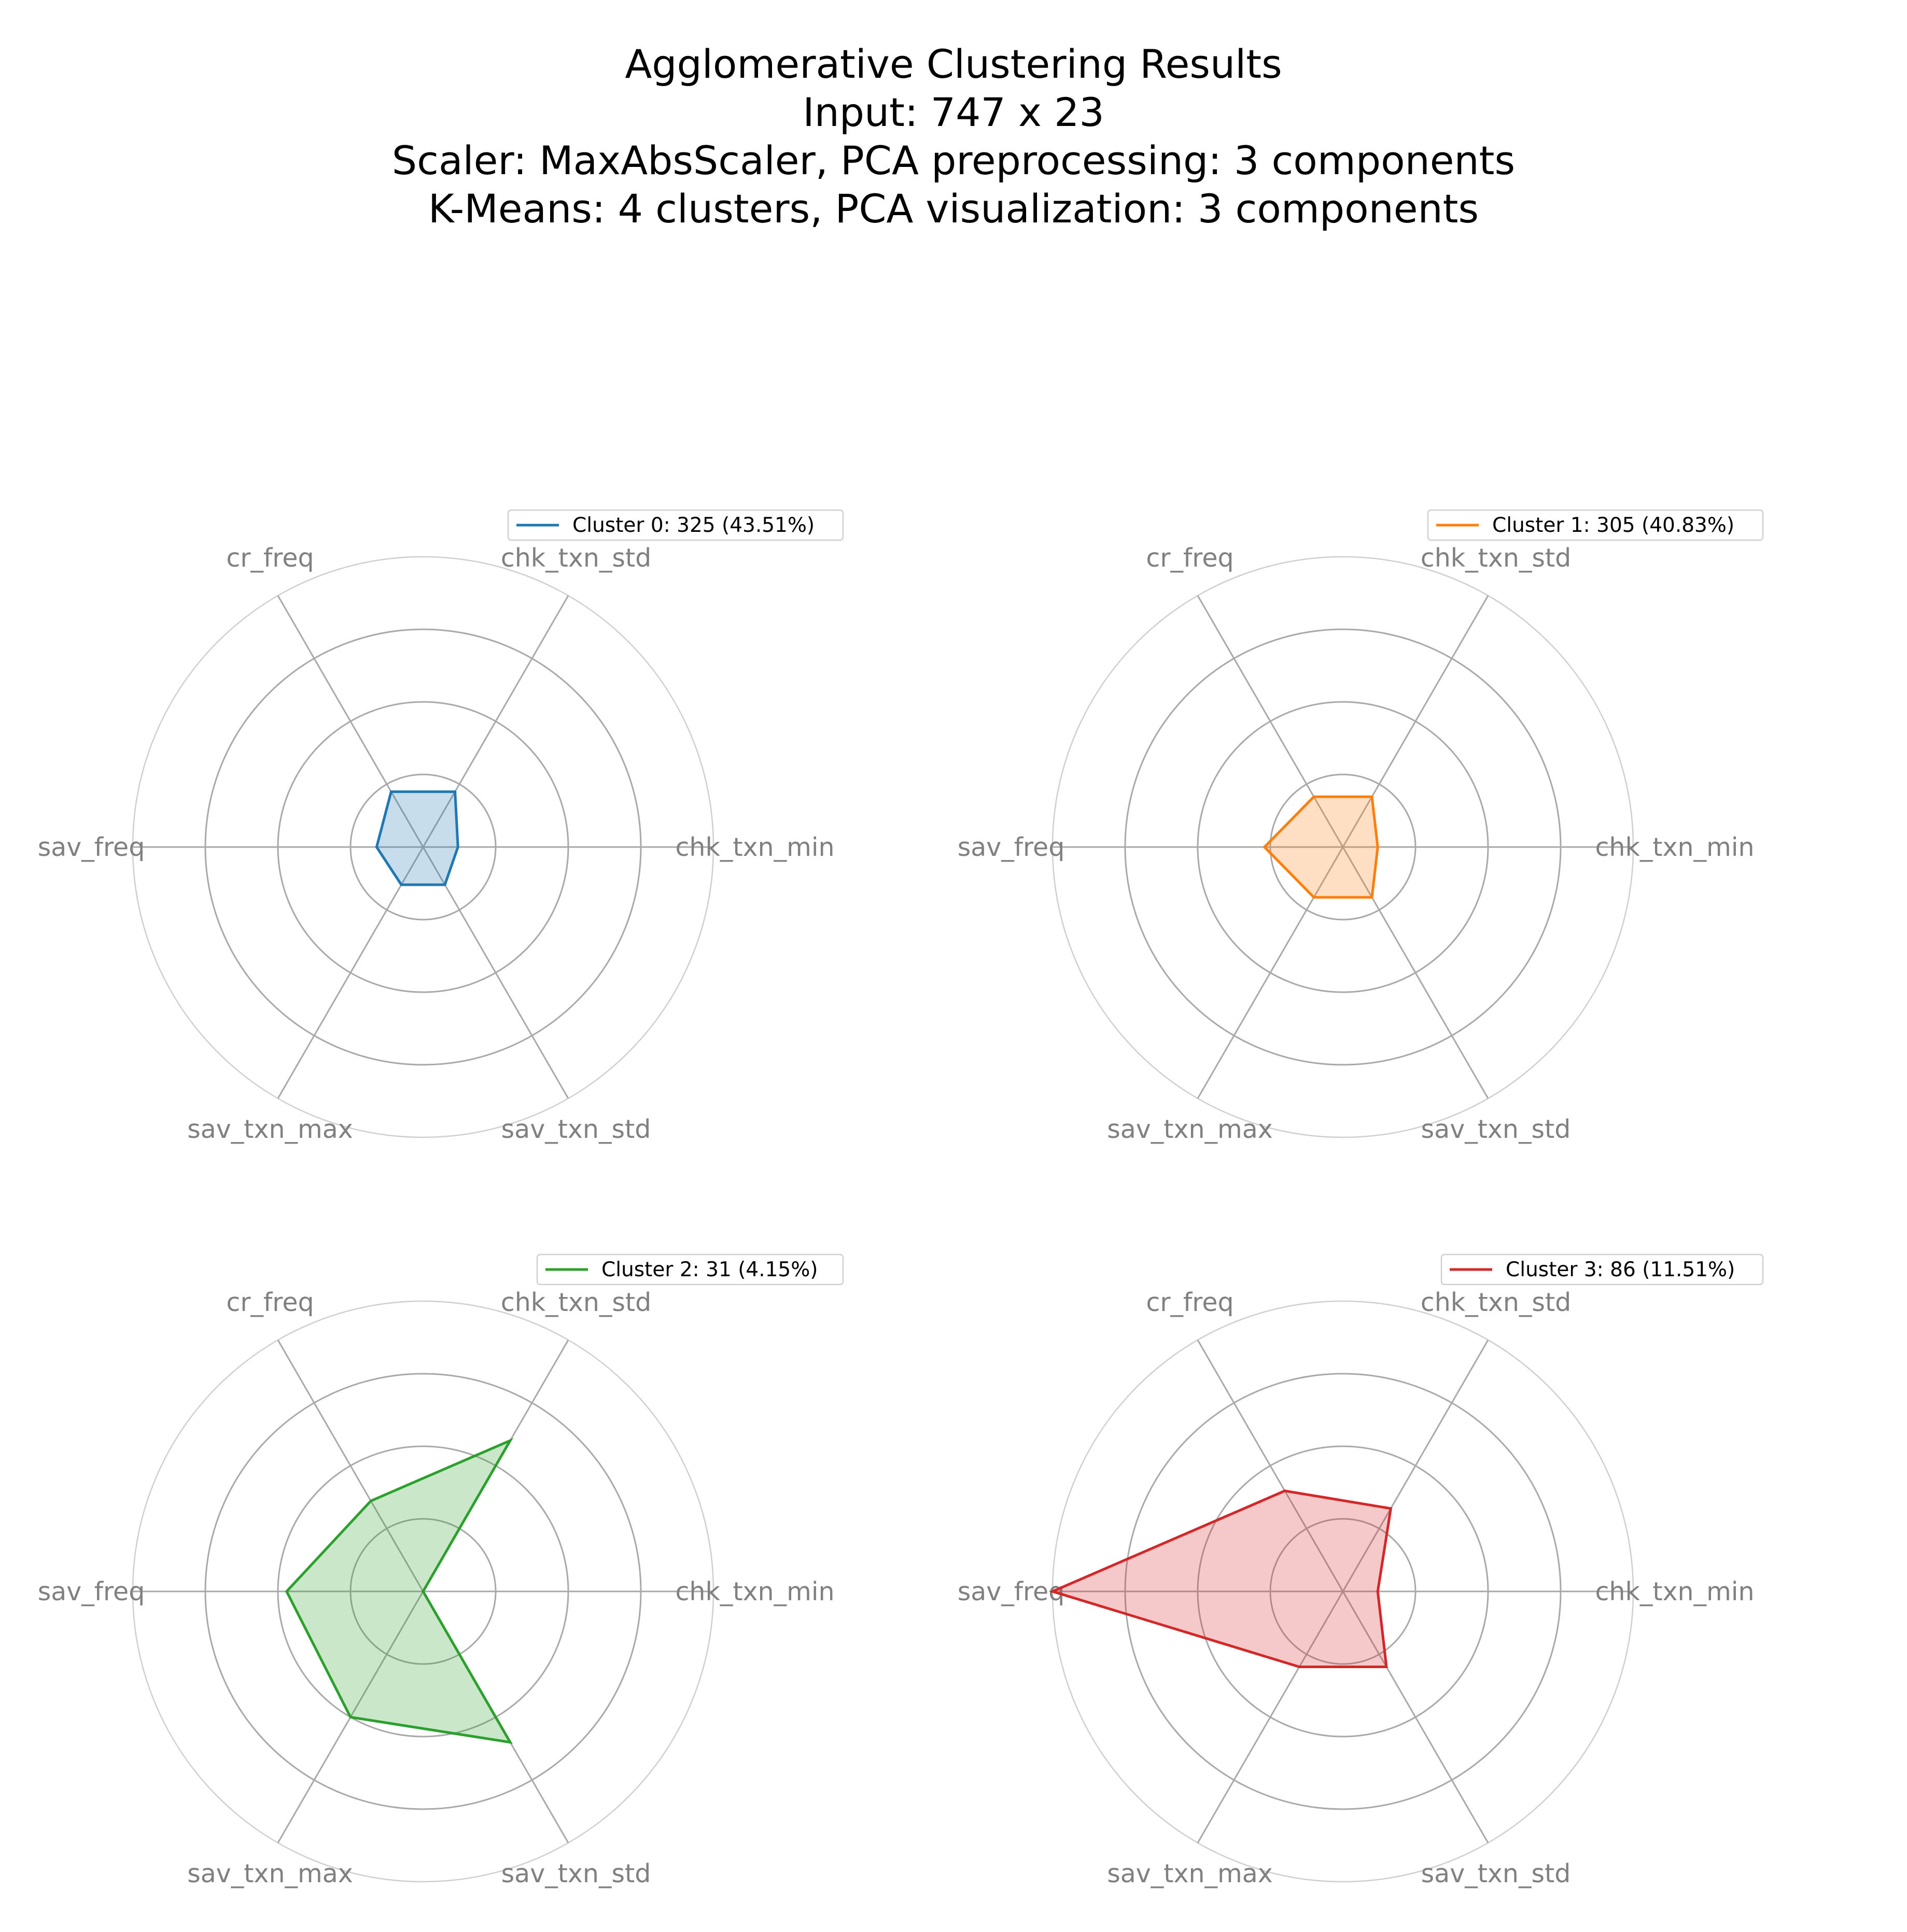  I want to click on title-line-2: Input: 747 x 23, so click(954, 112).